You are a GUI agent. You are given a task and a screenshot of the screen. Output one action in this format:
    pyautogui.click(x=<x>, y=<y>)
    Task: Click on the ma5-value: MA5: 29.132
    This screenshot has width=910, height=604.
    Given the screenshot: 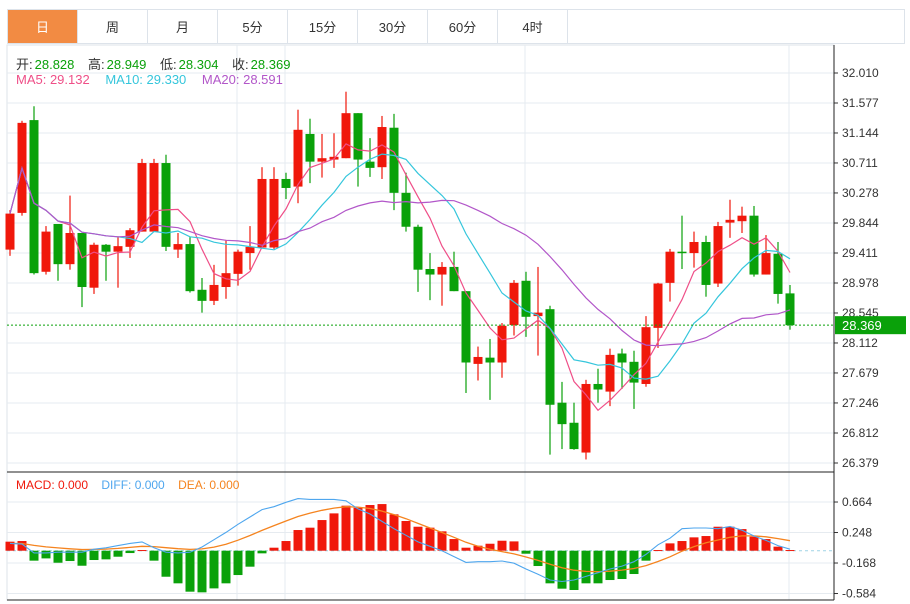 What is the action you would take?
    pyautogui.click(x=53, y=79)
    